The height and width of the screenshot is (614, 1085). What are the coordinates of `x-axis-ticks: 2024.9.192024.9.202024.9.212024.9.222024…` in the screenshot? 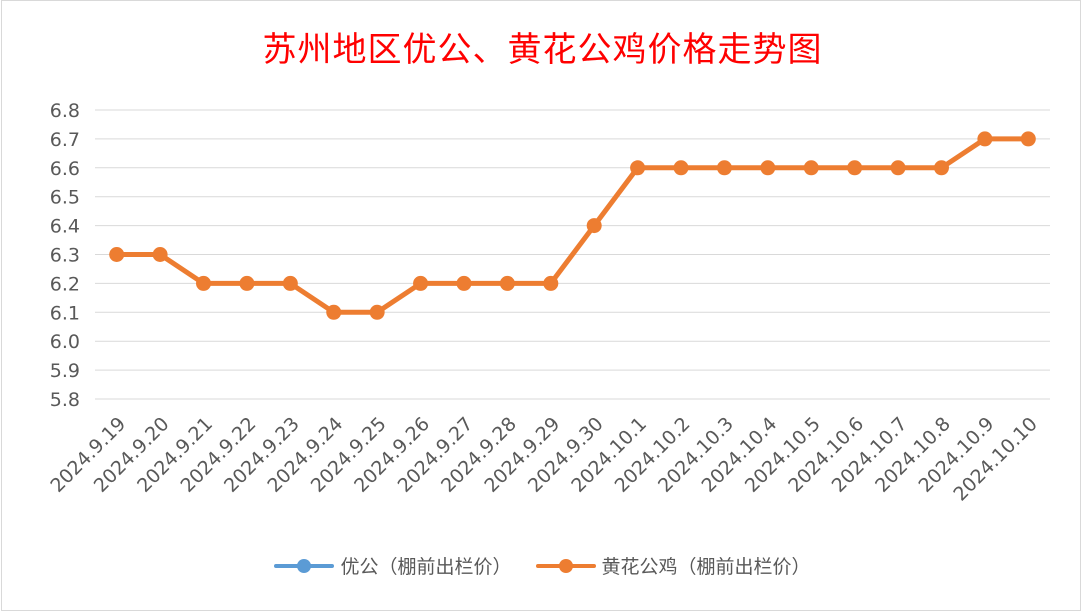 It's located at (544, 459).